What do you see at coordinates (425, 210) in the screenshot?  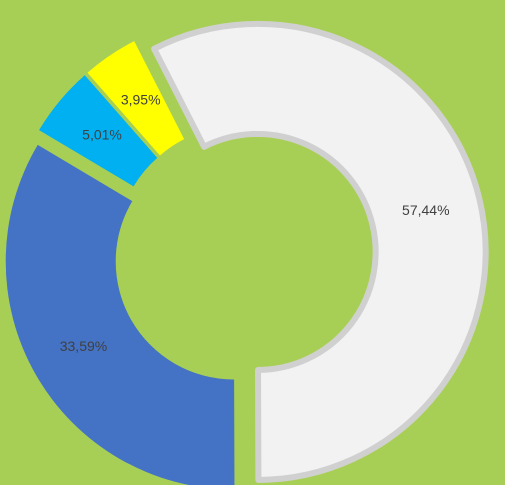 I see `data-label: 57,44%` at bounding box center [425, 210].